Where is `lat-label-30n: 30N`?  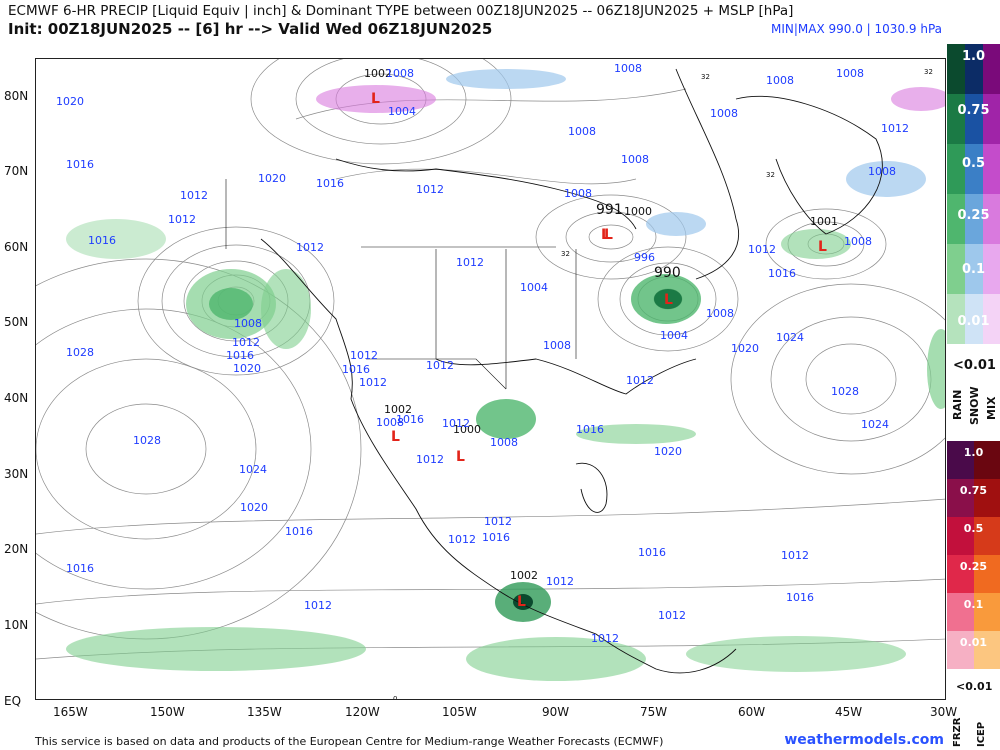 lat-label-30n: 30N is located at coordinates (16, 474).